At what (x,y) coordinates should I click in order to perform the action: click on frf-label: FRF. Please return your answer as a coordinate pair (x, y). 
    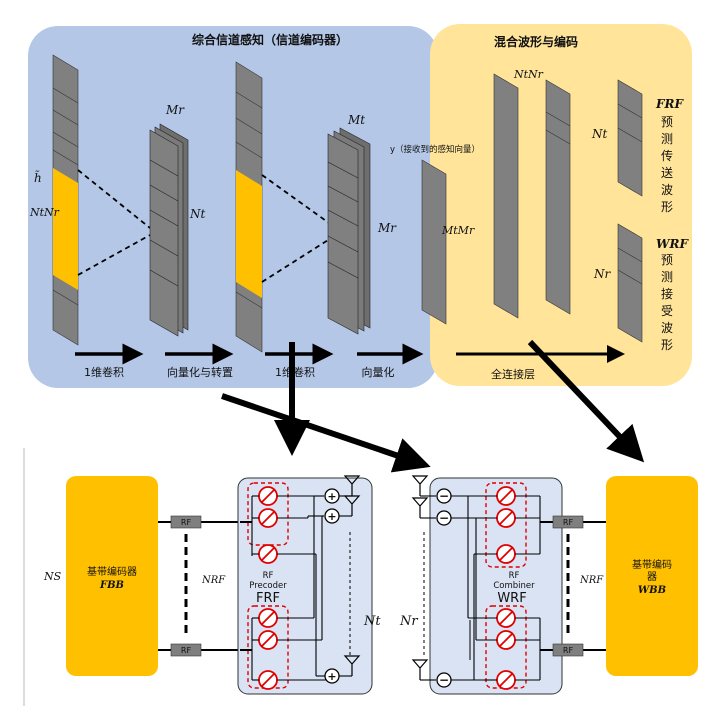
    Looking at the image, I should click on (669, 104).